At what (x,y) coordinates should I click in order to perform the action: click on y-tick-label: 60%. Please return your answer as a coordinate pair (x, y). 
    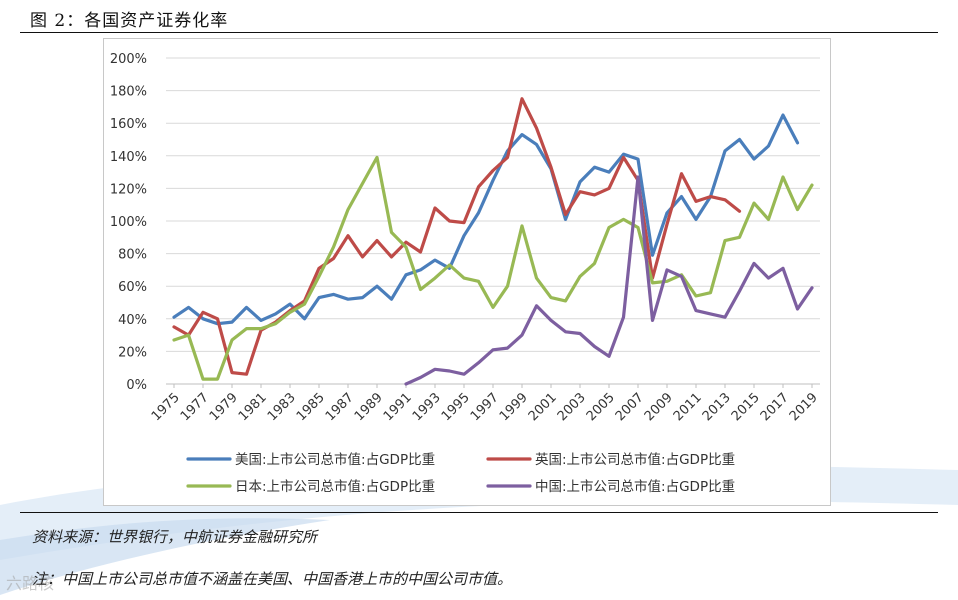
    Looking at the image, I should click on (132, 287).